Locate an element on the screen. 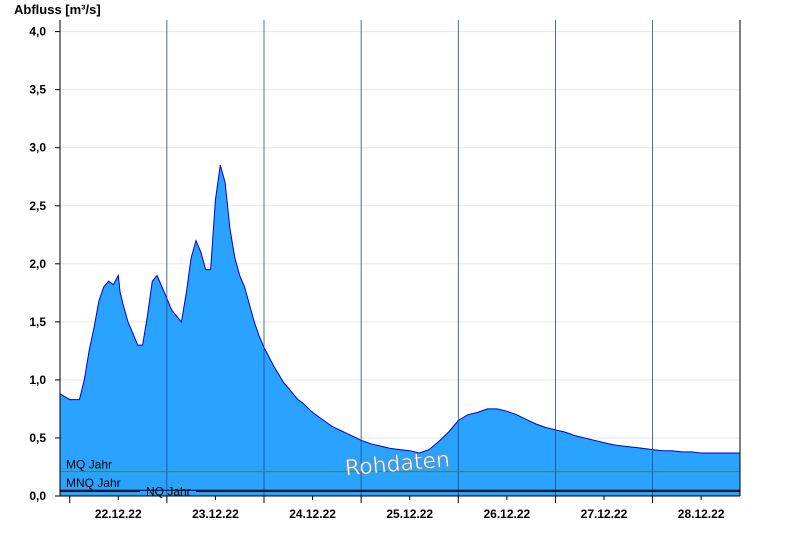 The width and height of the screenshot is (800, 550). y-tick-label: 3,0 is located at coordinates (37, 148).